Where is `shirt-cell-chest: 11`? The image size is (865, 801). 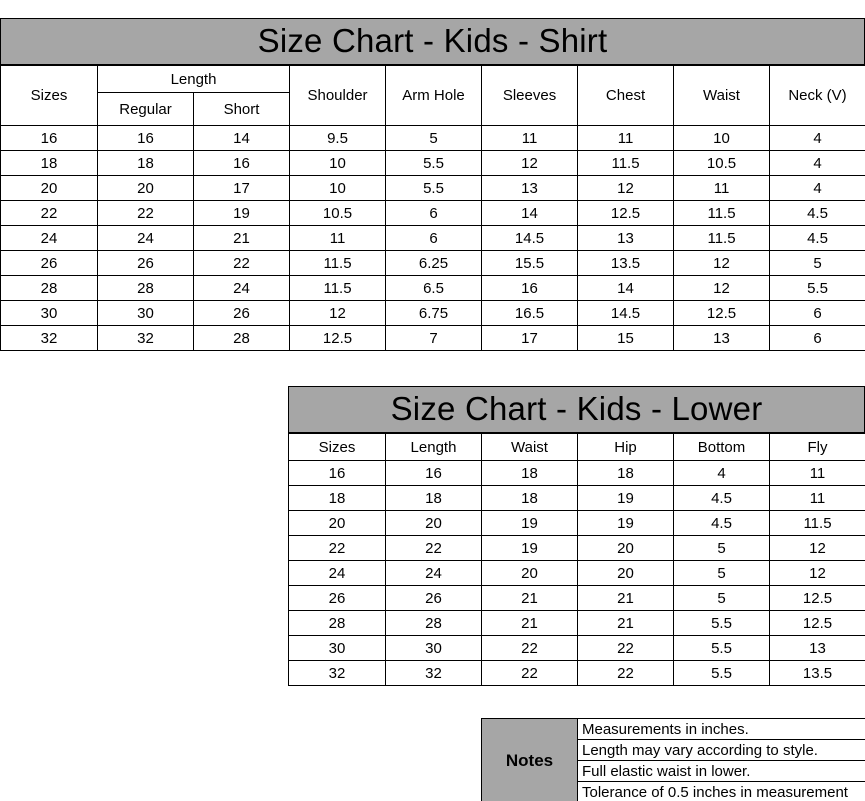
shirt-cell-chest: 11 is located at coordinates (626, 138).